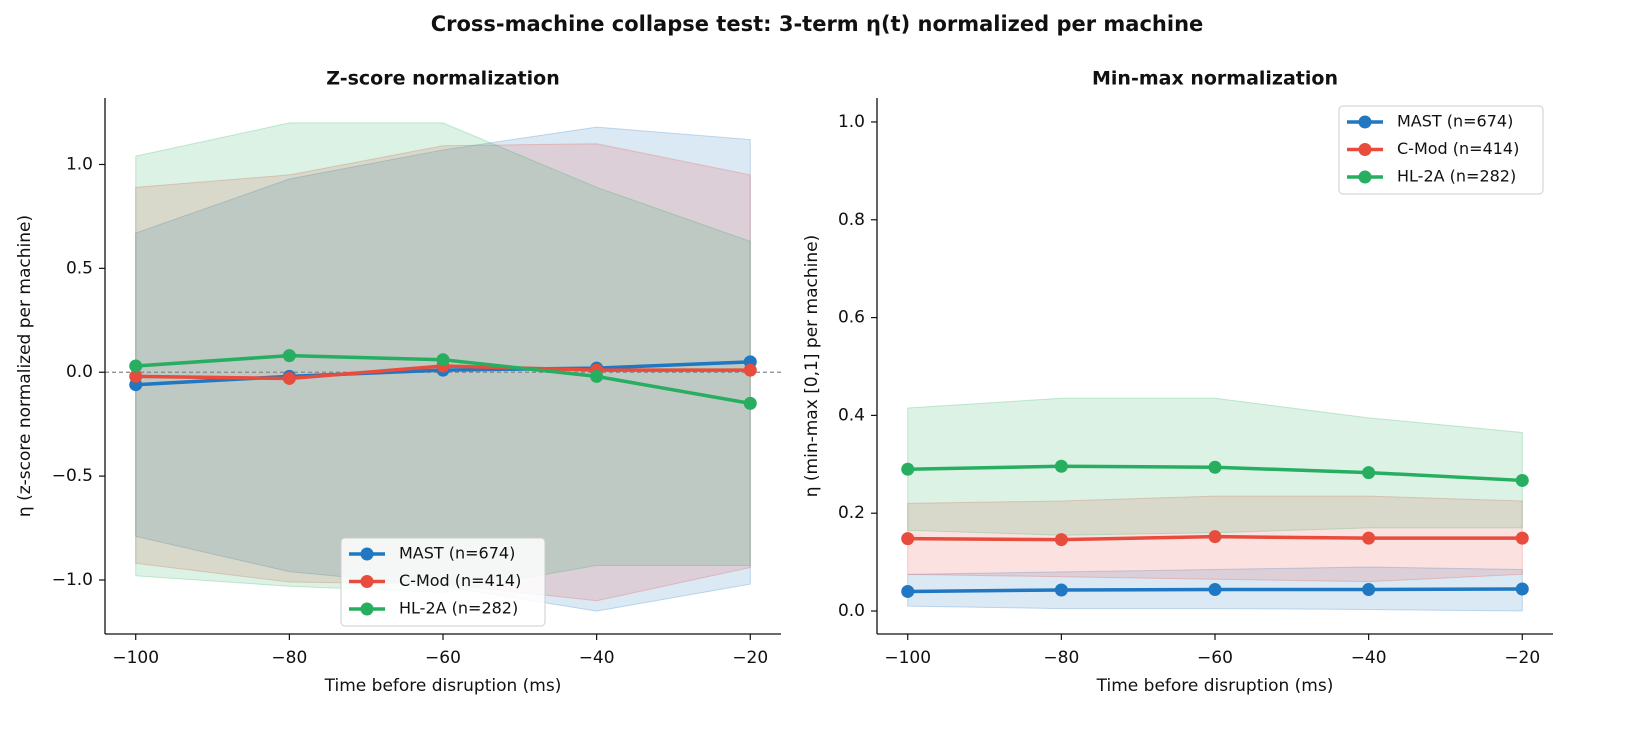 The height and width of the screenshot is (740, 1634). Describe the element at coordinates (25, 366) in the screenshot. I see `y-axis-label: η (z-score normalized per machine)` at that location.